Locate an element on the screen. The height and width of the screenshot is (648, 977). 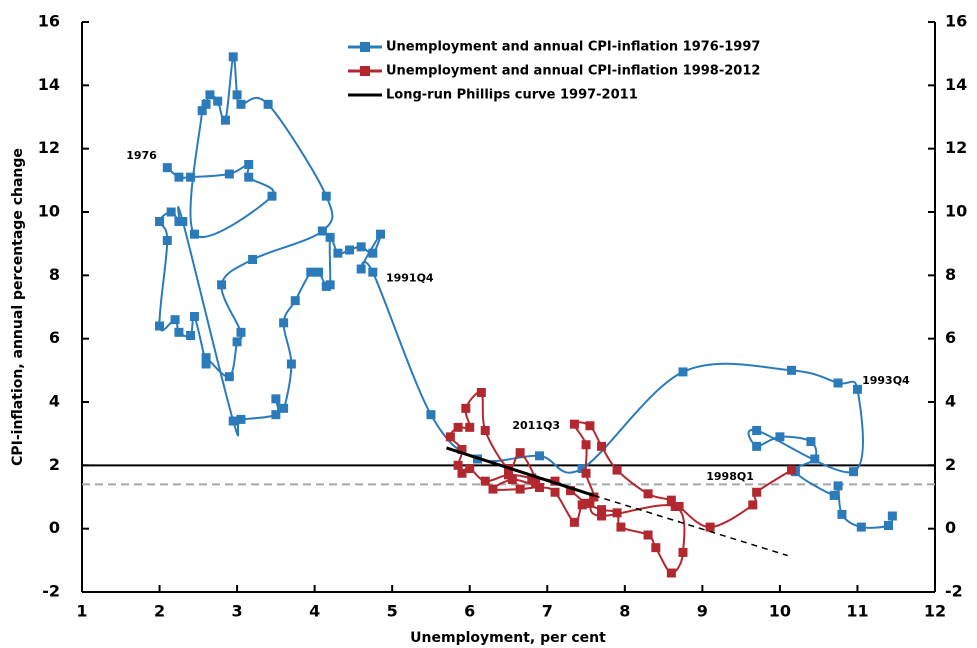
annotation: 1998Q1 is located at coordinates (730, 476).